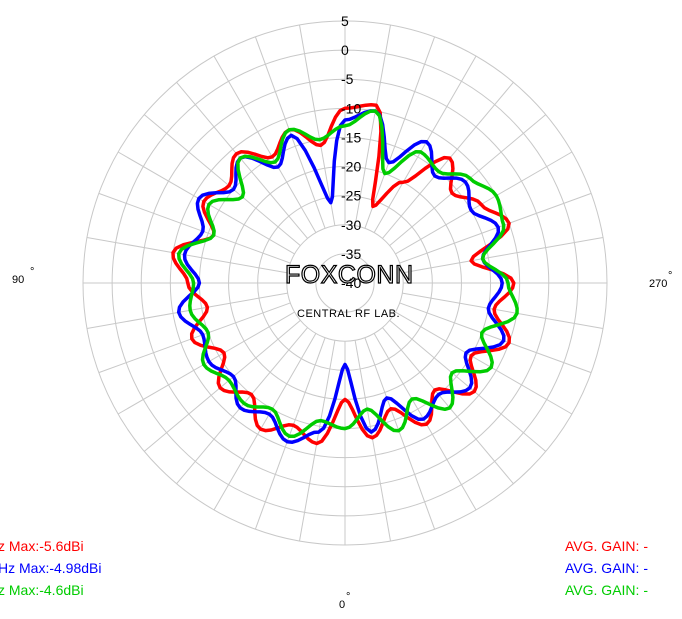 This screenshot has height=619, width=682. What do you see at coordinates (345, 21) in the screenshot?
I see `radial-tick-label: 5` at bounding box center [345, 21].